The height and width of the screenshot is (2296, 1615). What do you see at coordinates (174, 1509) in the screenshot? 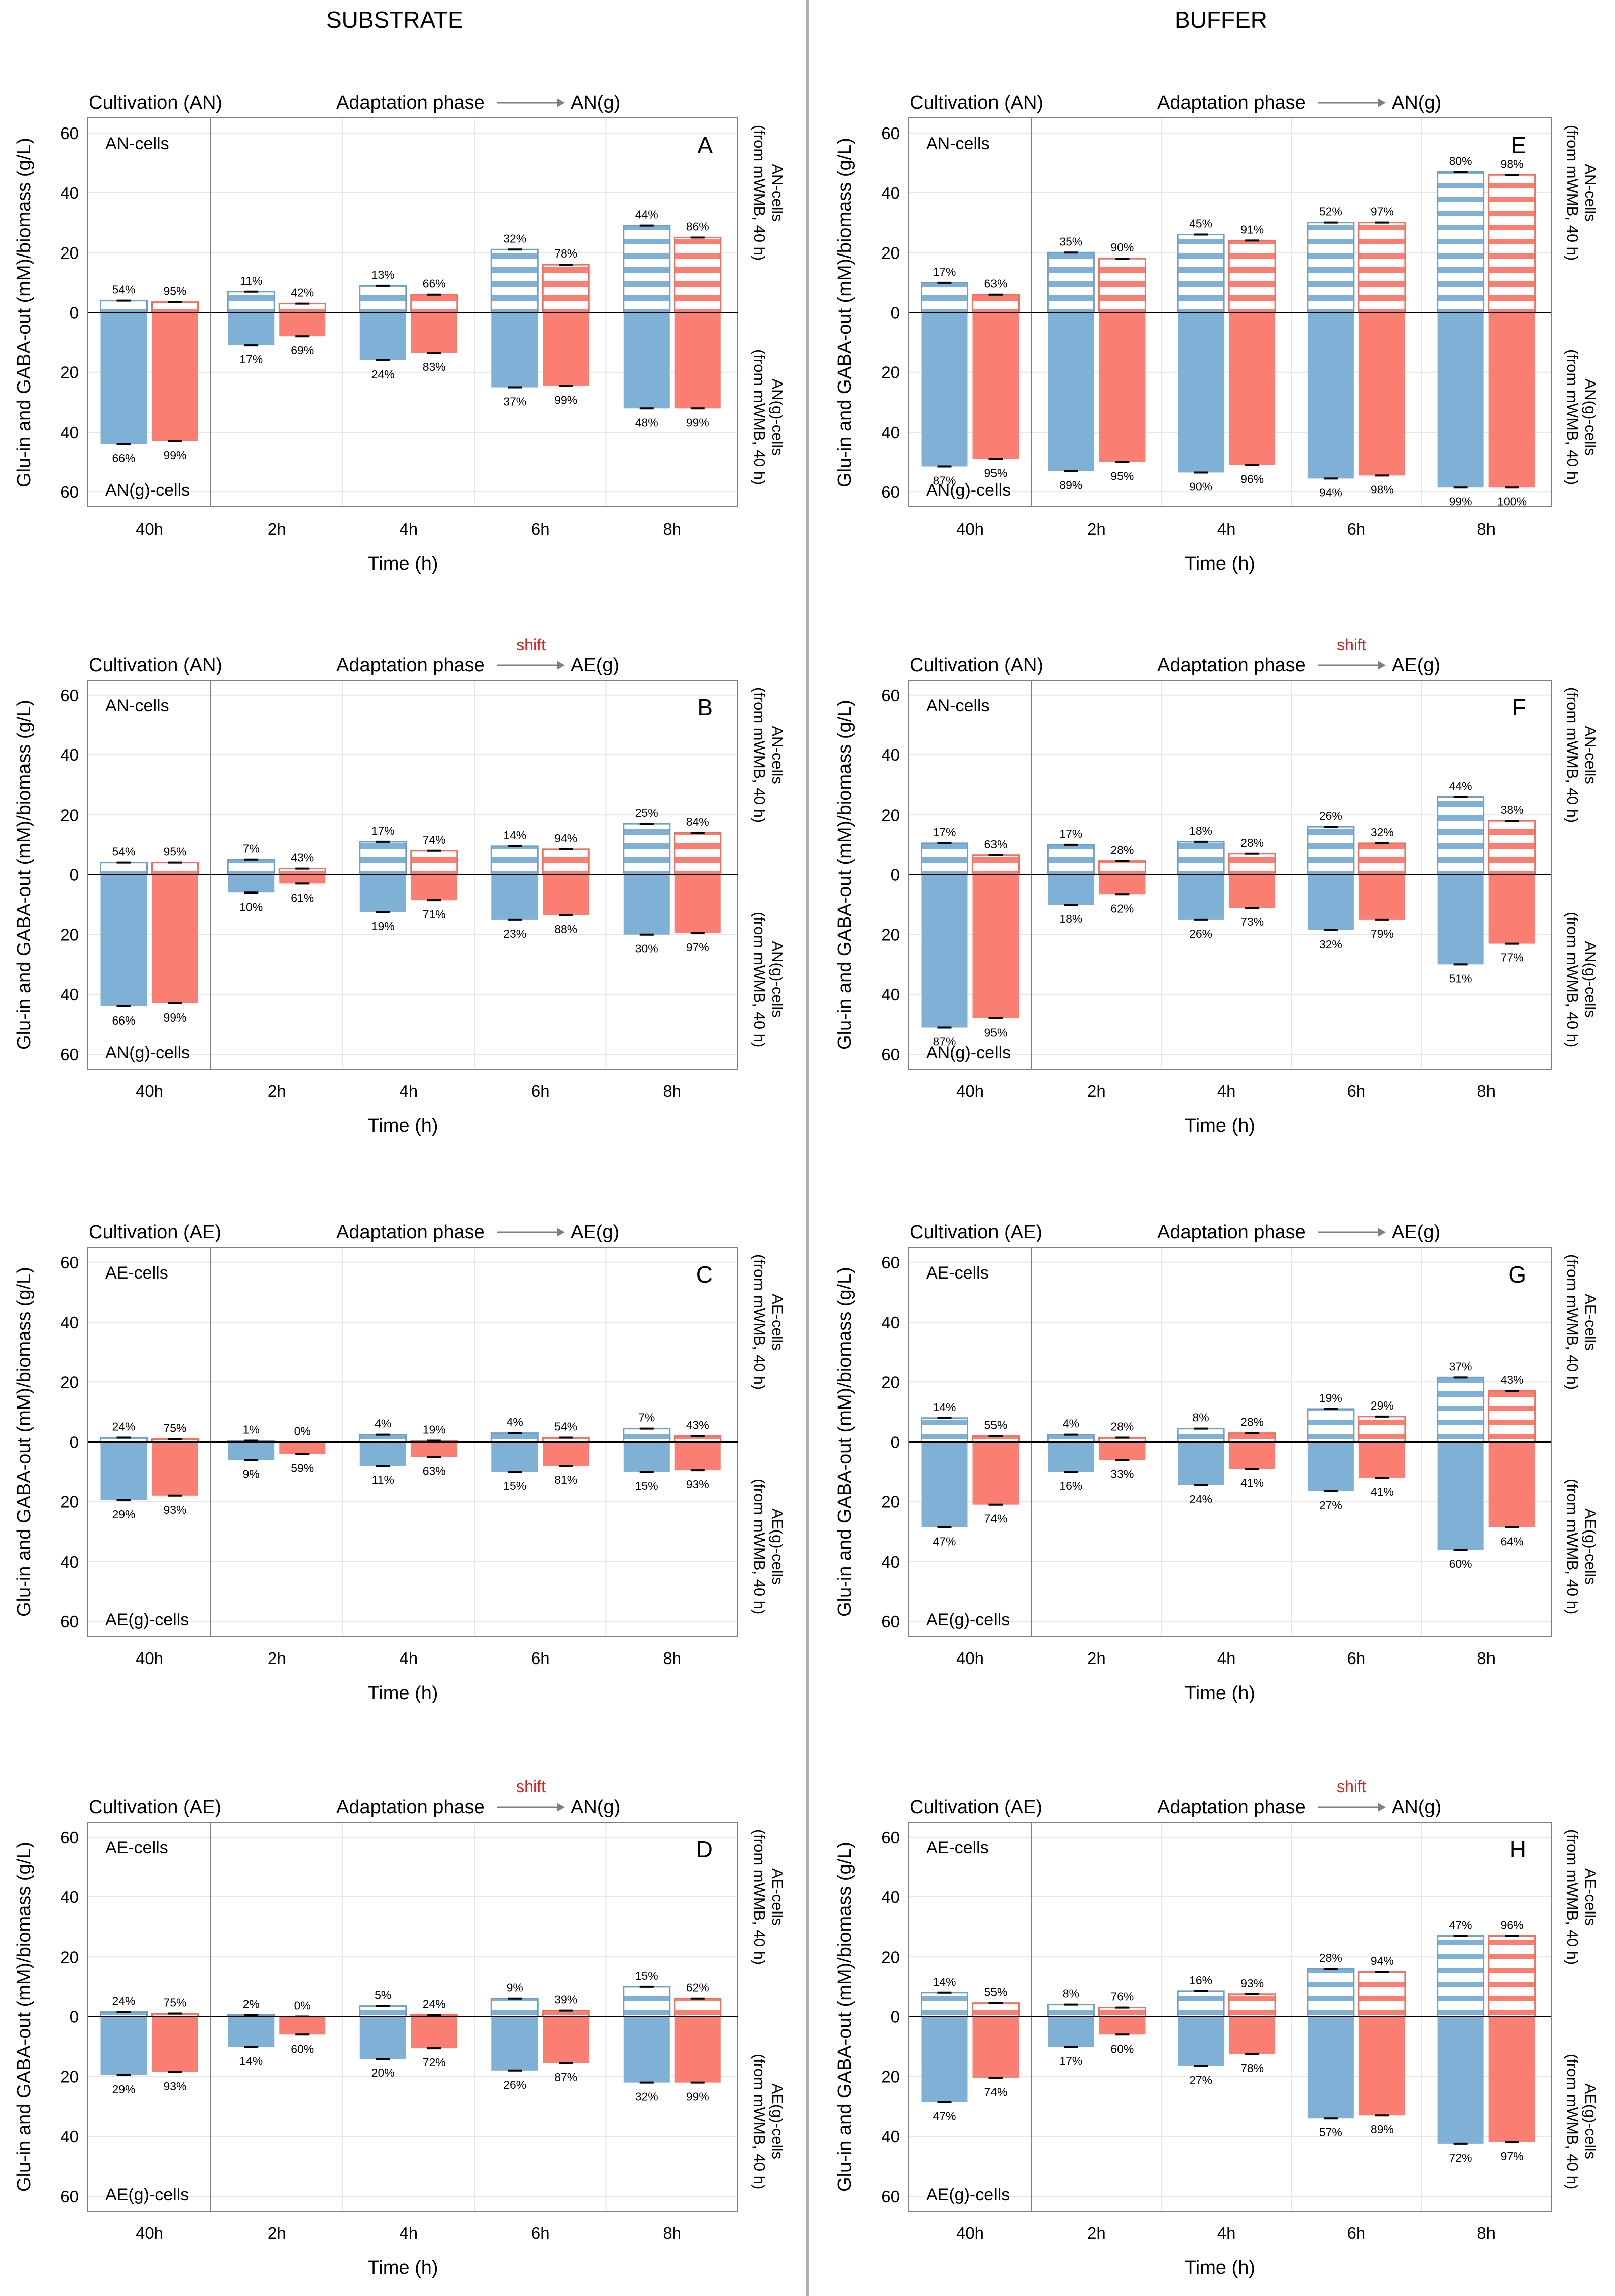
I see `label-gaba-out-down-pct: 93%` at bounding box center [174, 1509].